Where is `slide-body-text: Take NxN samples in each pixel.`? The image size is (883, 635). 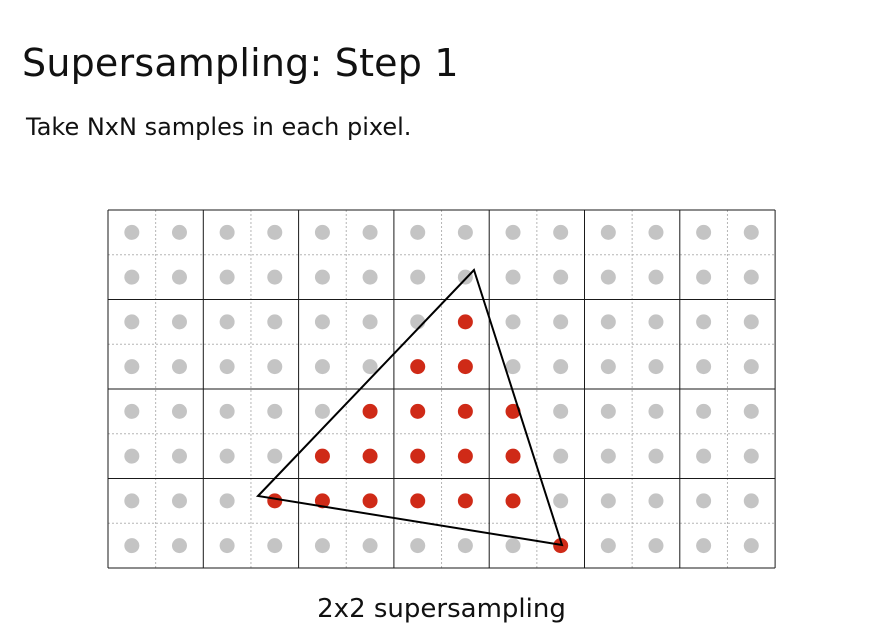
slide-body-text: Take NxN samples in each pixel. is located at coordinates (219, 127).